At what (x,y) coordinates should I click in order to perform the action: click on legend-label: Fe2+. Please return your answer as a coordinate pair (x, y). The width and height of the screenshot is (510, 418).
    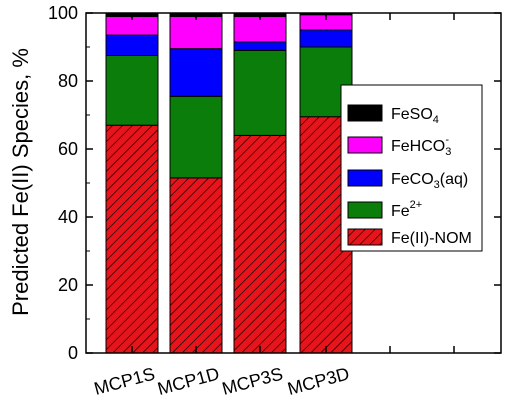
    Looking at the image, I should click on (406, 209).